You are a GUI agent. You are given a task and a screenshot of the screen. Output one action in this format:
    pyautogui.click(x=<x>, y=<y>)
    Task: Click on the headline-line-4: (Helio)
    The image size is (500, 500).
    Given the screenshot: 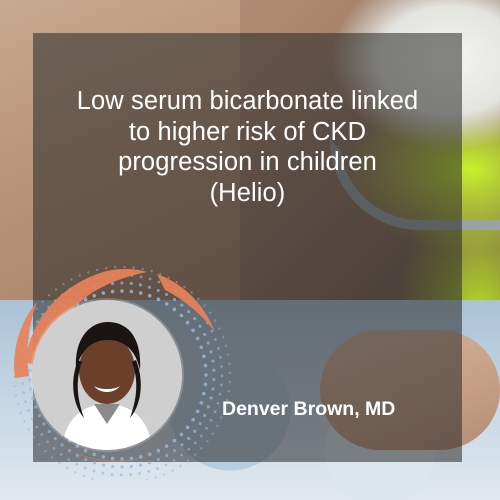 What is the action you would take?
    pyautogui.click(x=247, y=192)
    